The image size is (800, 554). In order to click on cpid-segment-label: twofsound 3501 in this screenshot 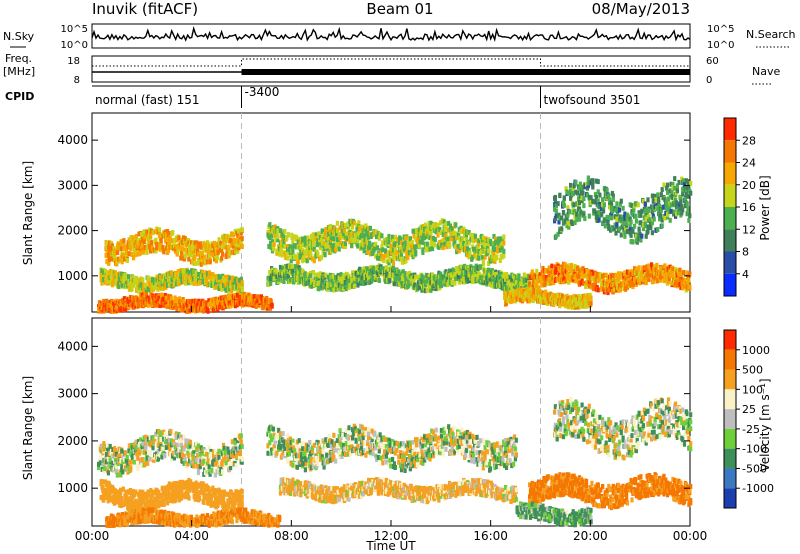, I will do `click(592, 100)`.